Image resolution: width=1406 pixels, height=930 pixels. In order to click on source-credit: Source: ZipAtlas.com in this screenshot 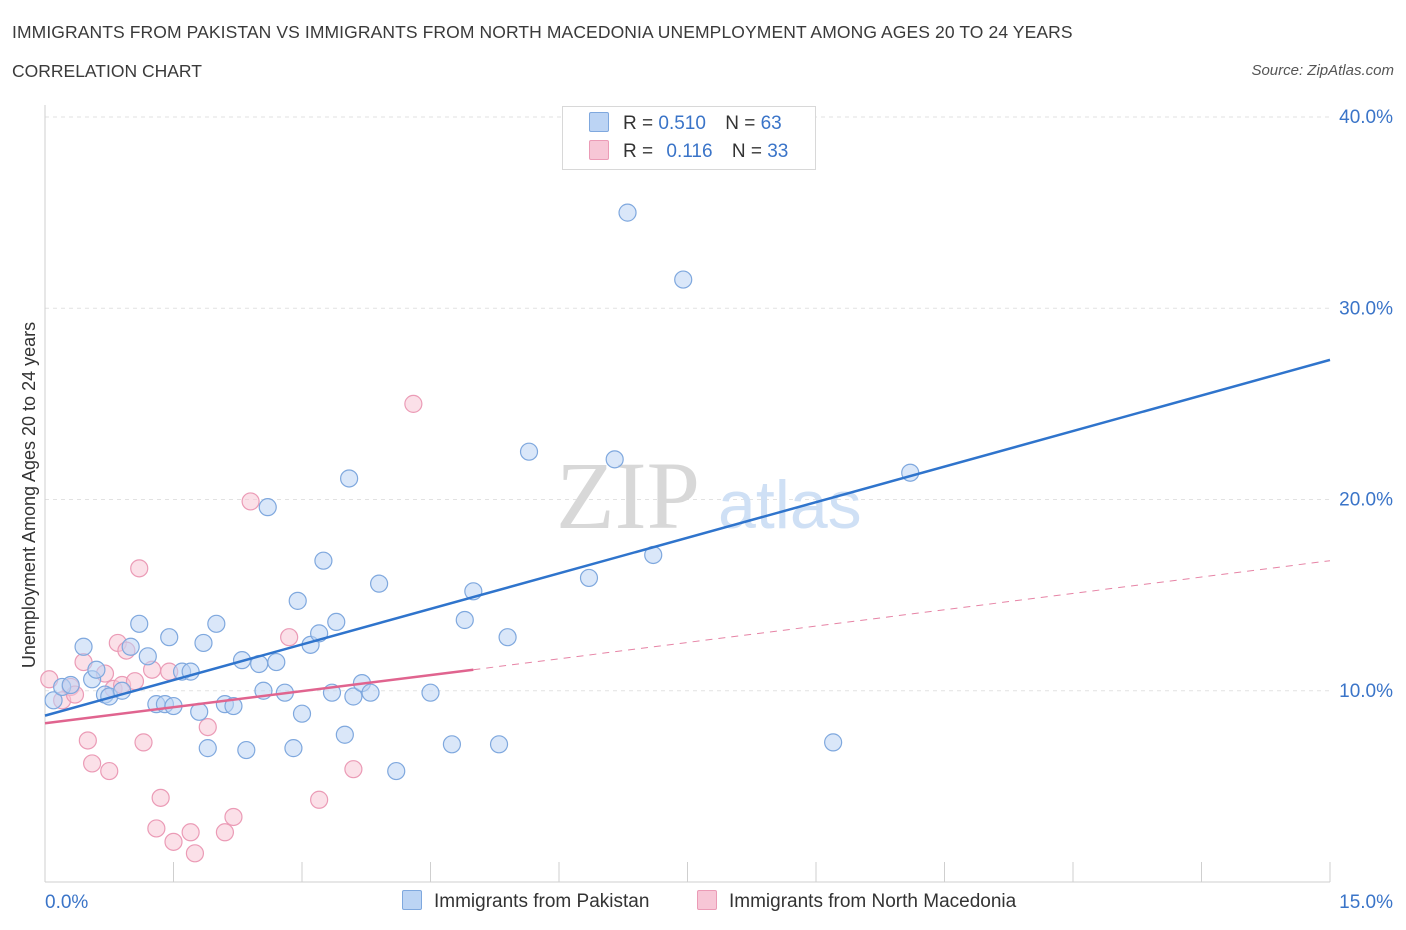, I will do `click(1322, 70)`.